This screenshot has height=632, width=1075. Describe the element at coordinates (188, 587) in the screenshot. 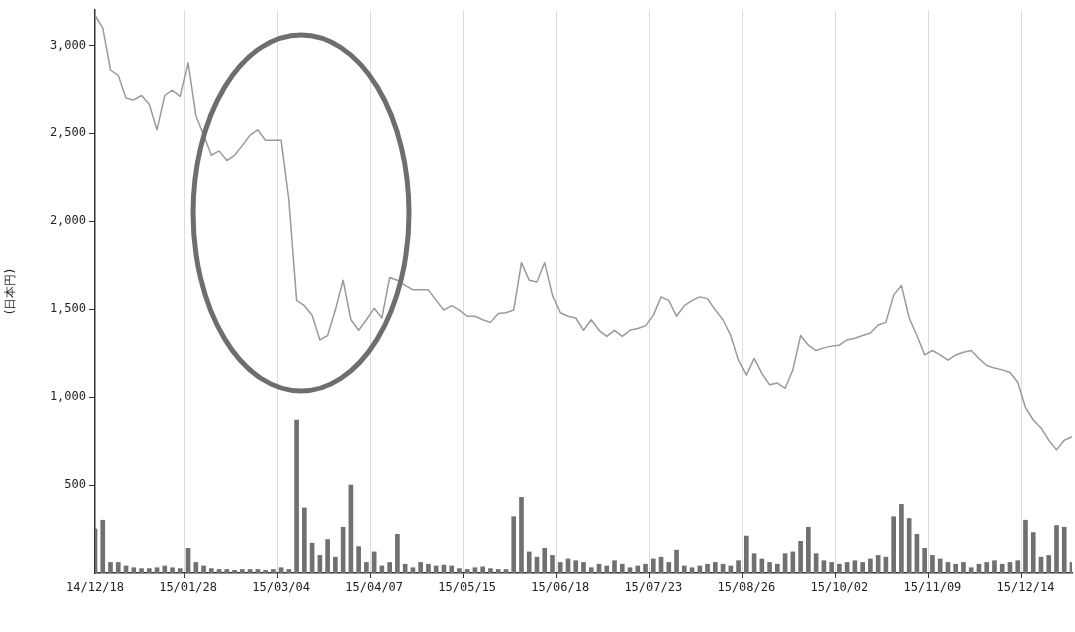

I see `x-tick-label: 15/01/28` at that location.